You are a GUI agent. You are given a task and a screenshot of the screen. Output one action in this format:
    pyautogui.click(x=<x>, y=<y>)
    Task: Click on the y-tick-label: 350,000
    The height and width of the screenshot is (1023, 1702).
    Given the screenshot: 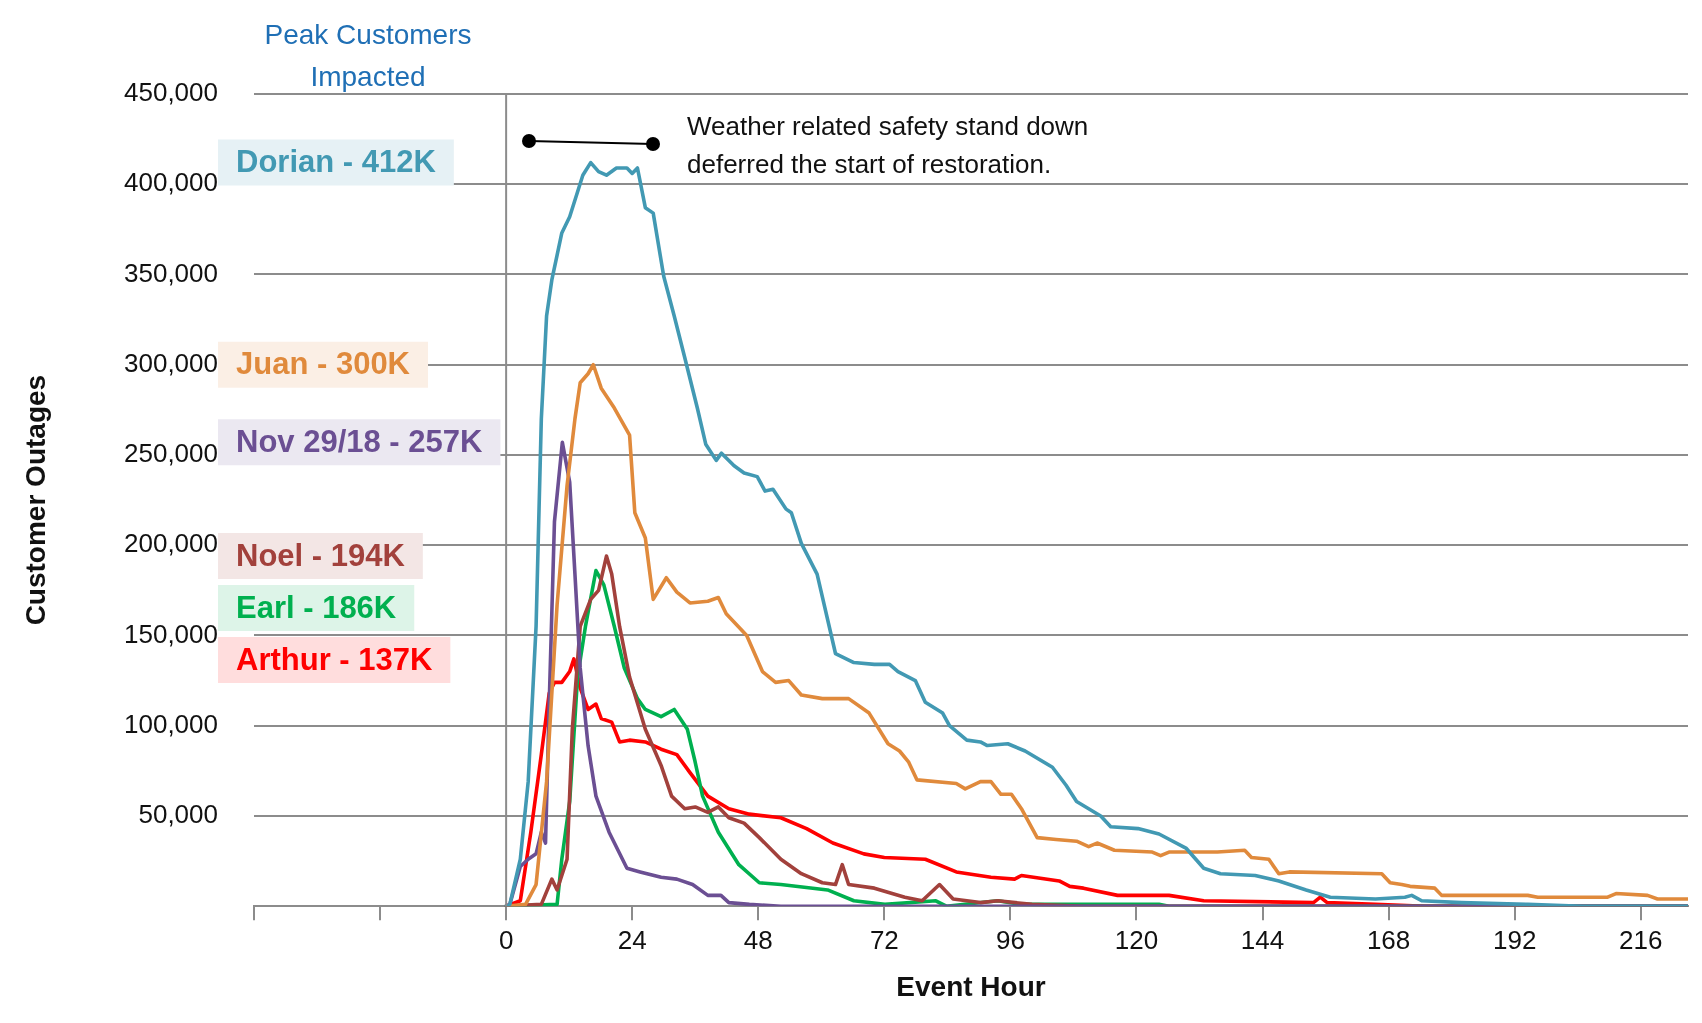 What is the action you would take?
    pyautogui.click(x=171, y=272)
    